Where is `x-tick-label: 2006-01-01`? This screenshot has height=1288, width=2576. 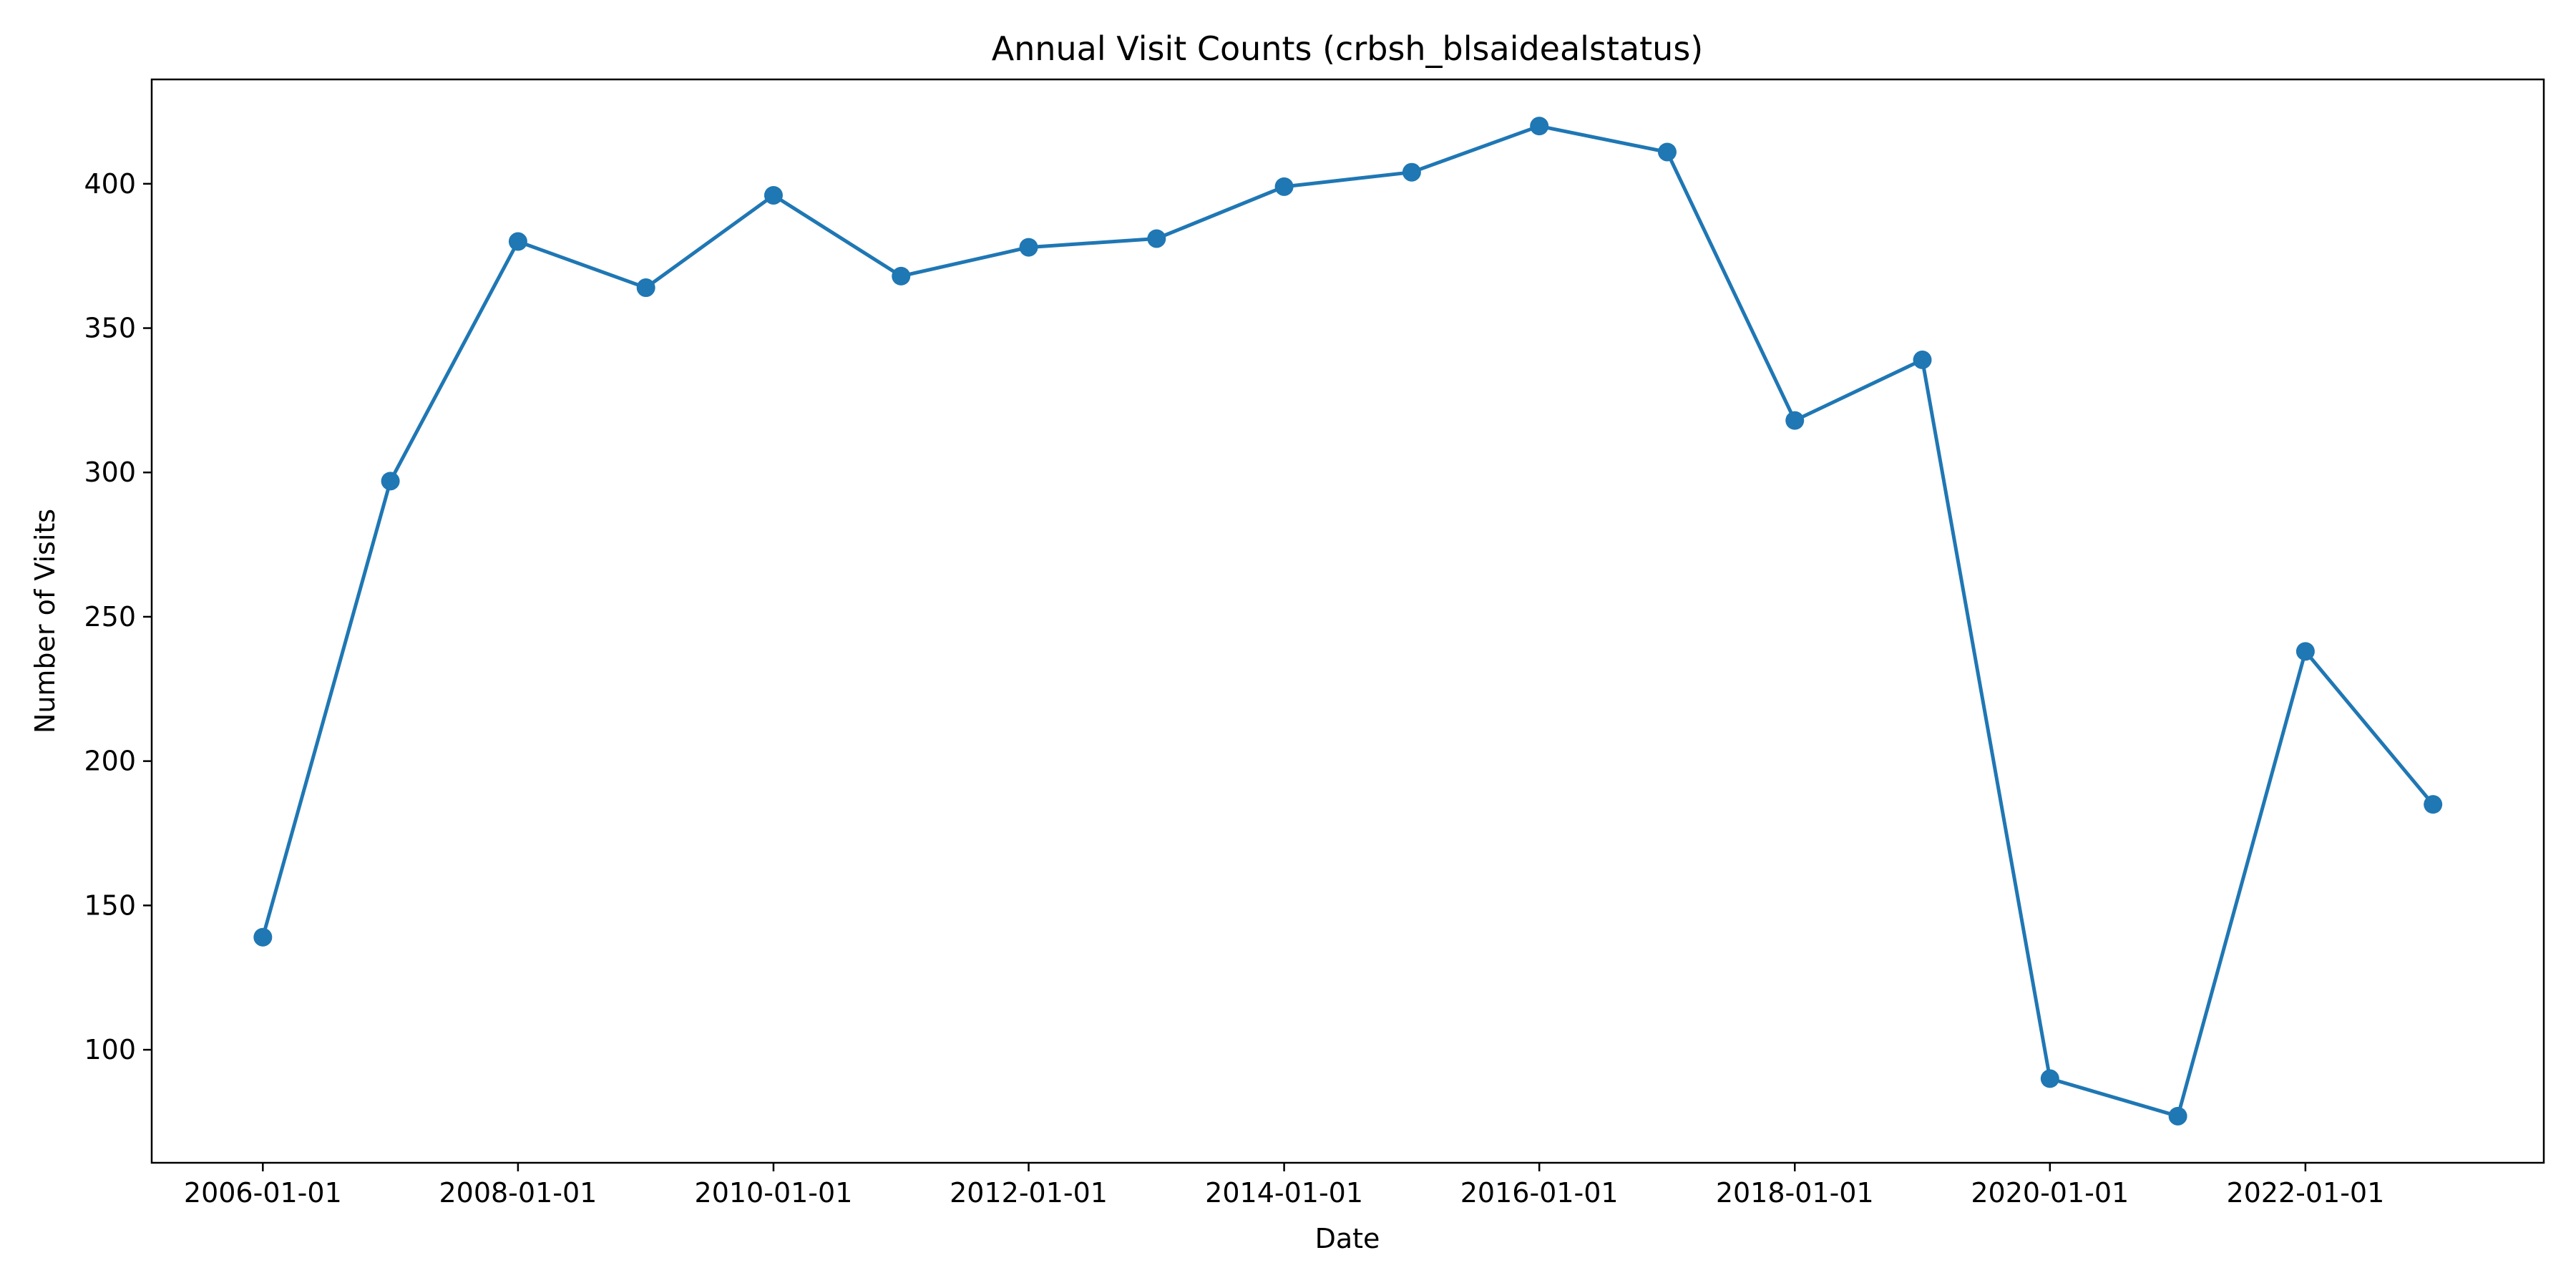
x-tick-label: 2006-01-01 is located at coordinates (263, 1193).